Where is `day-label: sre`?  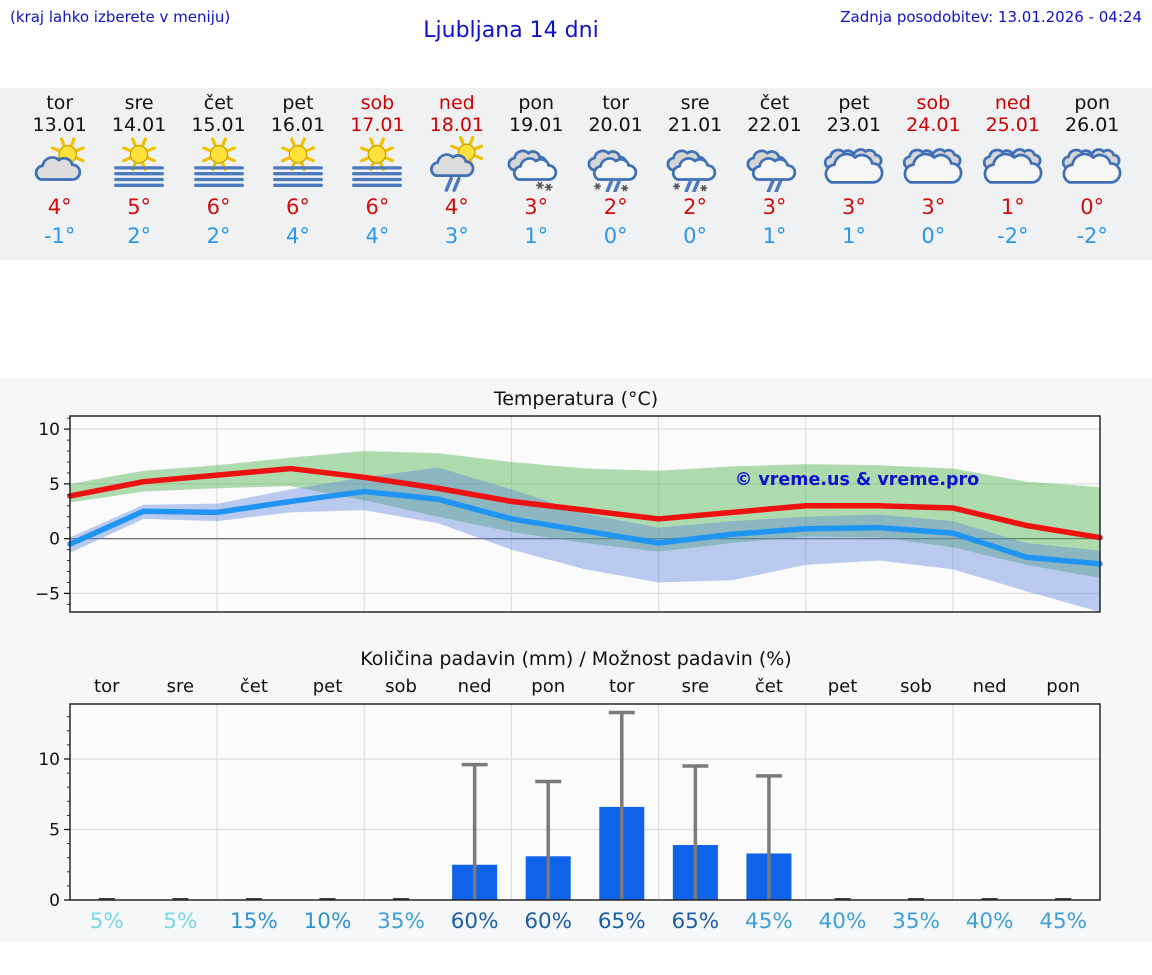 day-label: sre is located at coordinates (180, 686).